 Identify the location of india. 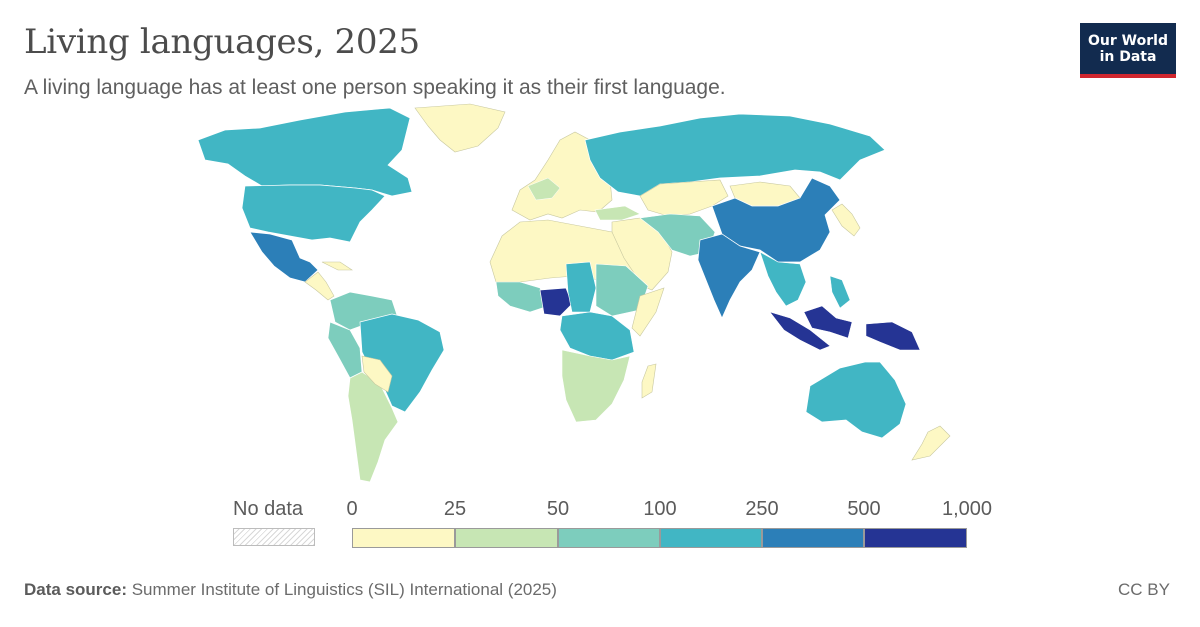
(729, 276).